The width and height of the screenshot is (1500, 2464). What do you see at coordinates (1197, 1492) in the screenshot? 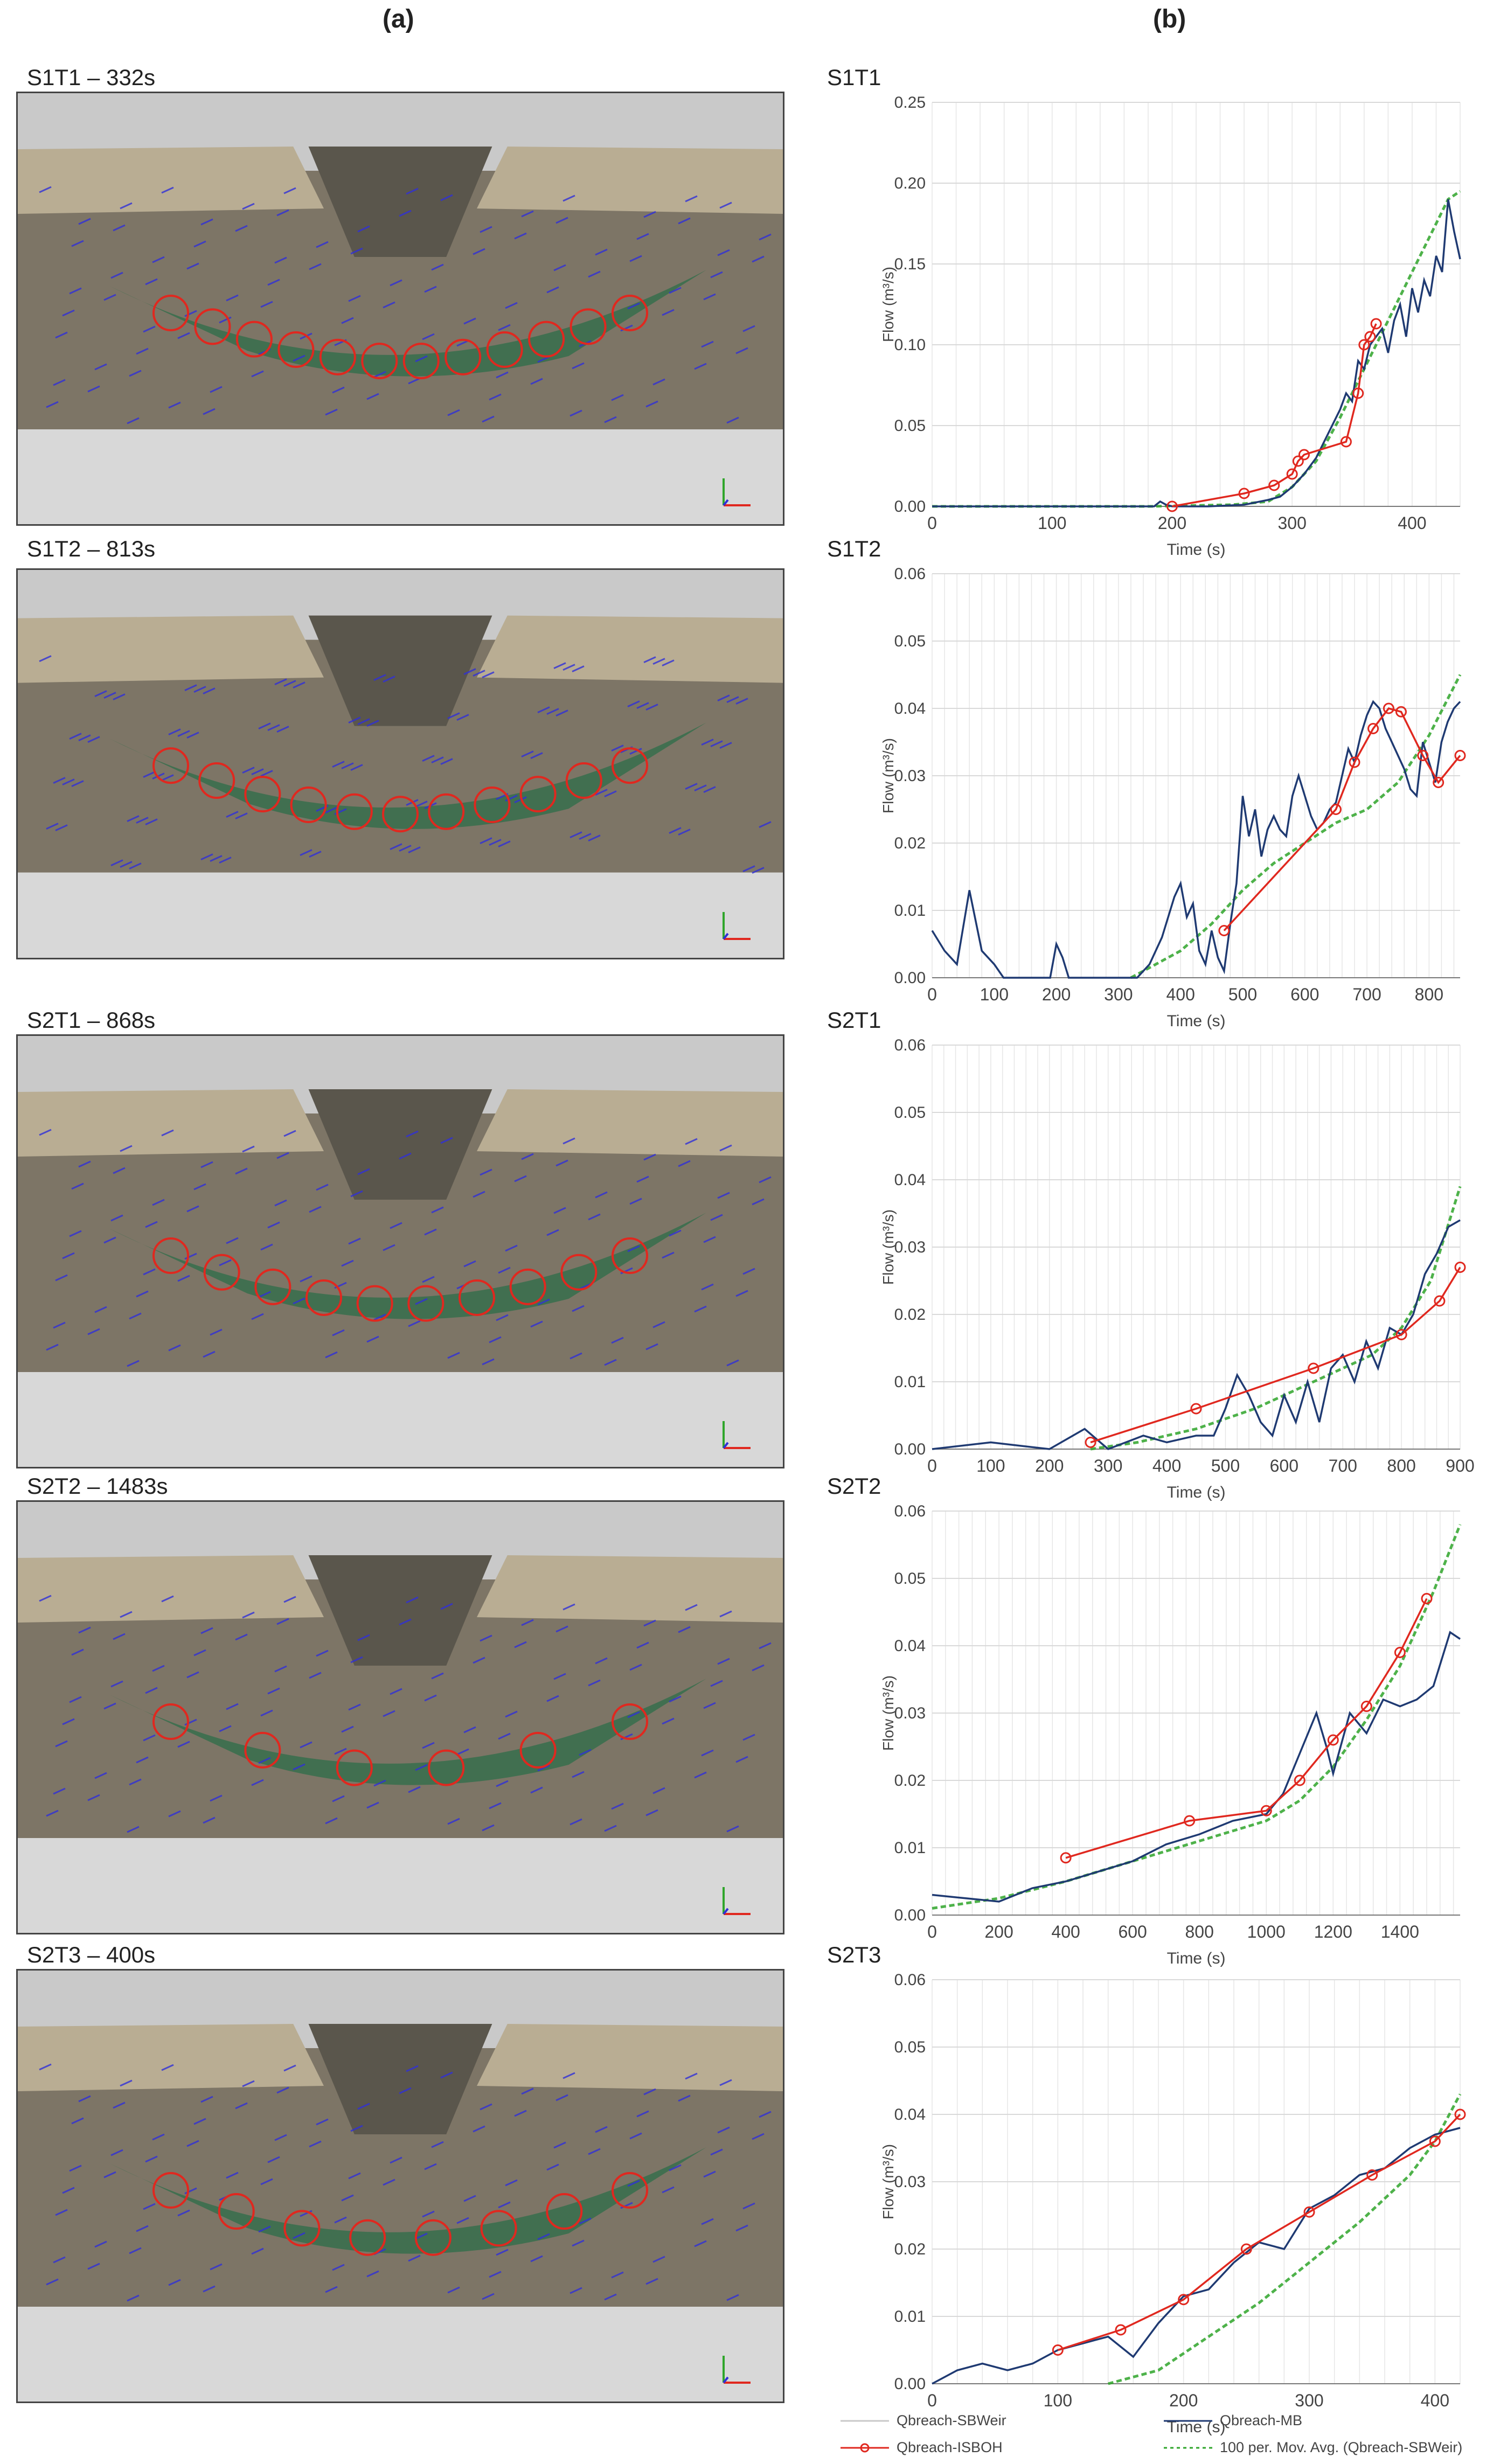
I see `x-axis-label: Time (s)` at bounding box center [1197, 1492].